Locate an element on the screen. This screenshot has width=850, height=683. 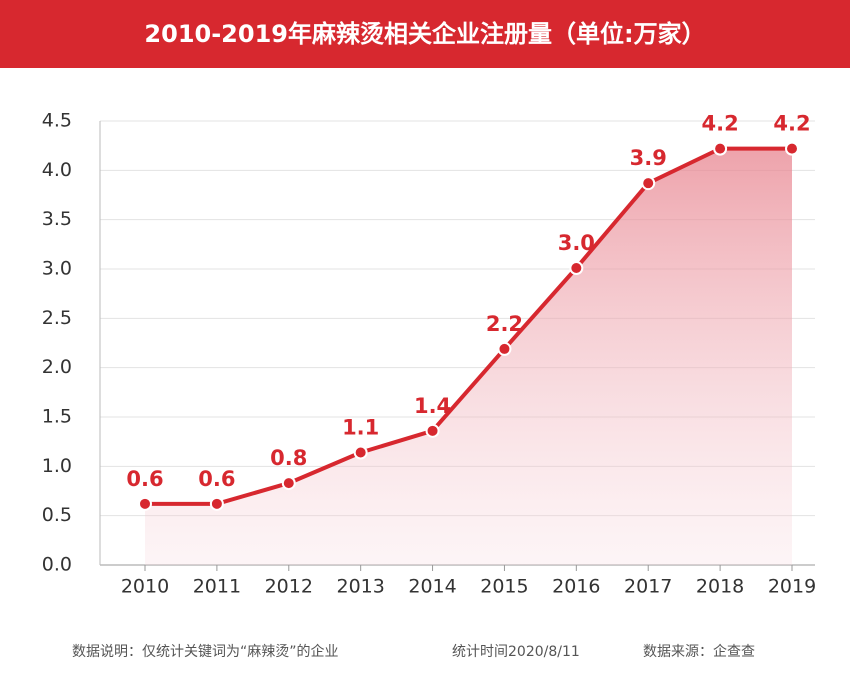
data-label: 0.8 is located at coordinates (288, 458).